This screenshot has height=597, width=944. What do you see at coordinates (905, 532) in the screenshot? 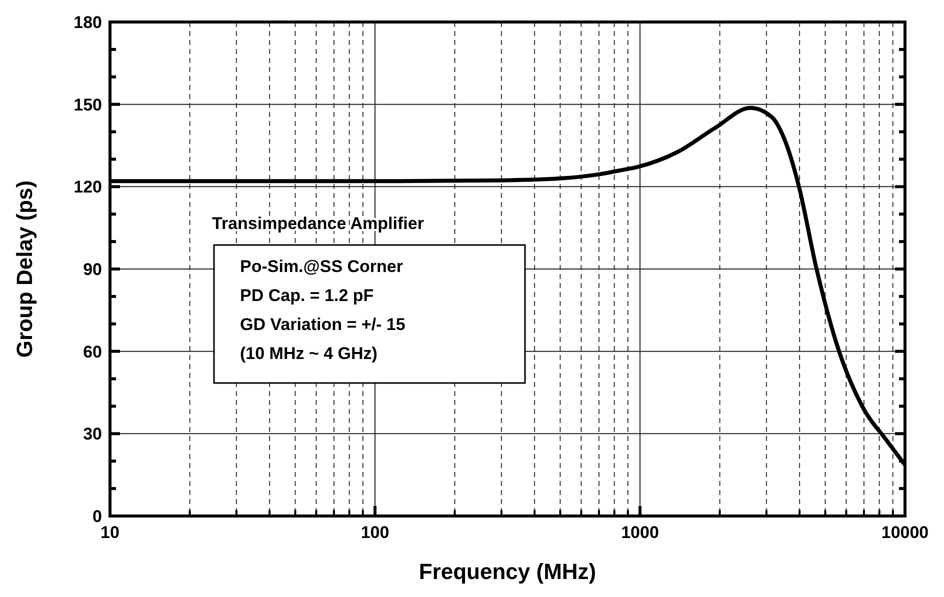
I see `x-tick-label: 10000` at bounding box center [905, 532].